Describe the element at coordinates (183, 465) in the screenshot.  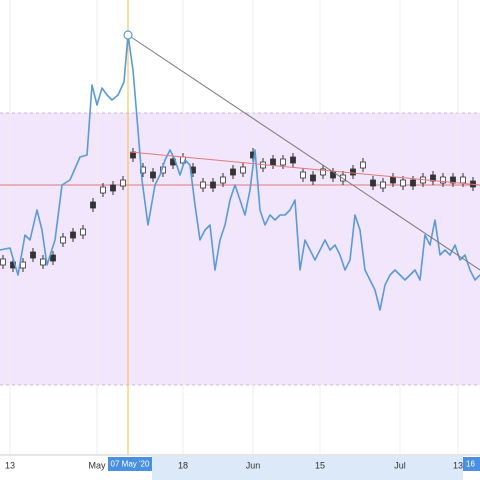
I see `x-tick-label: 18` at that location.